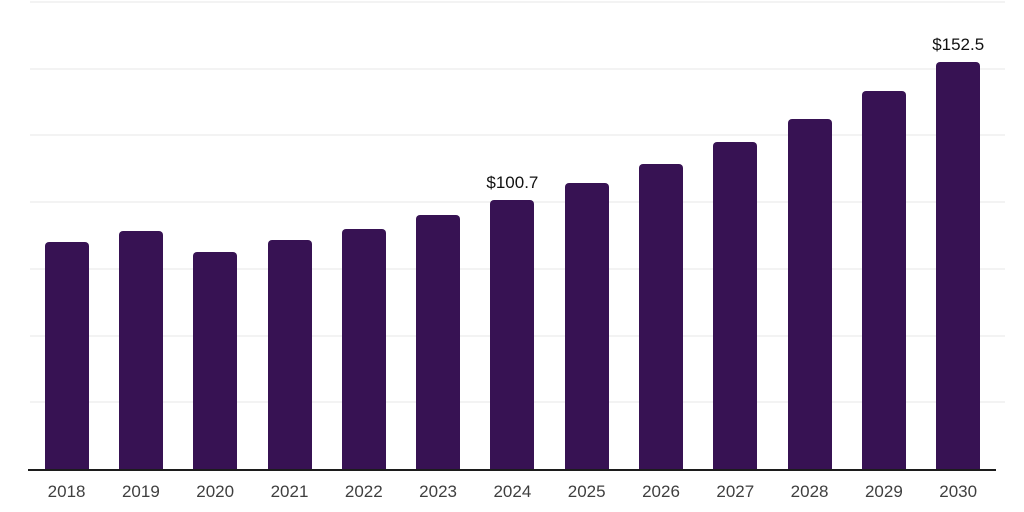 The width and height of the screenshot is (1024, 512). Describe the element at coordinates (289, 354) in the screenshot. I see `bar-2021` at that location.